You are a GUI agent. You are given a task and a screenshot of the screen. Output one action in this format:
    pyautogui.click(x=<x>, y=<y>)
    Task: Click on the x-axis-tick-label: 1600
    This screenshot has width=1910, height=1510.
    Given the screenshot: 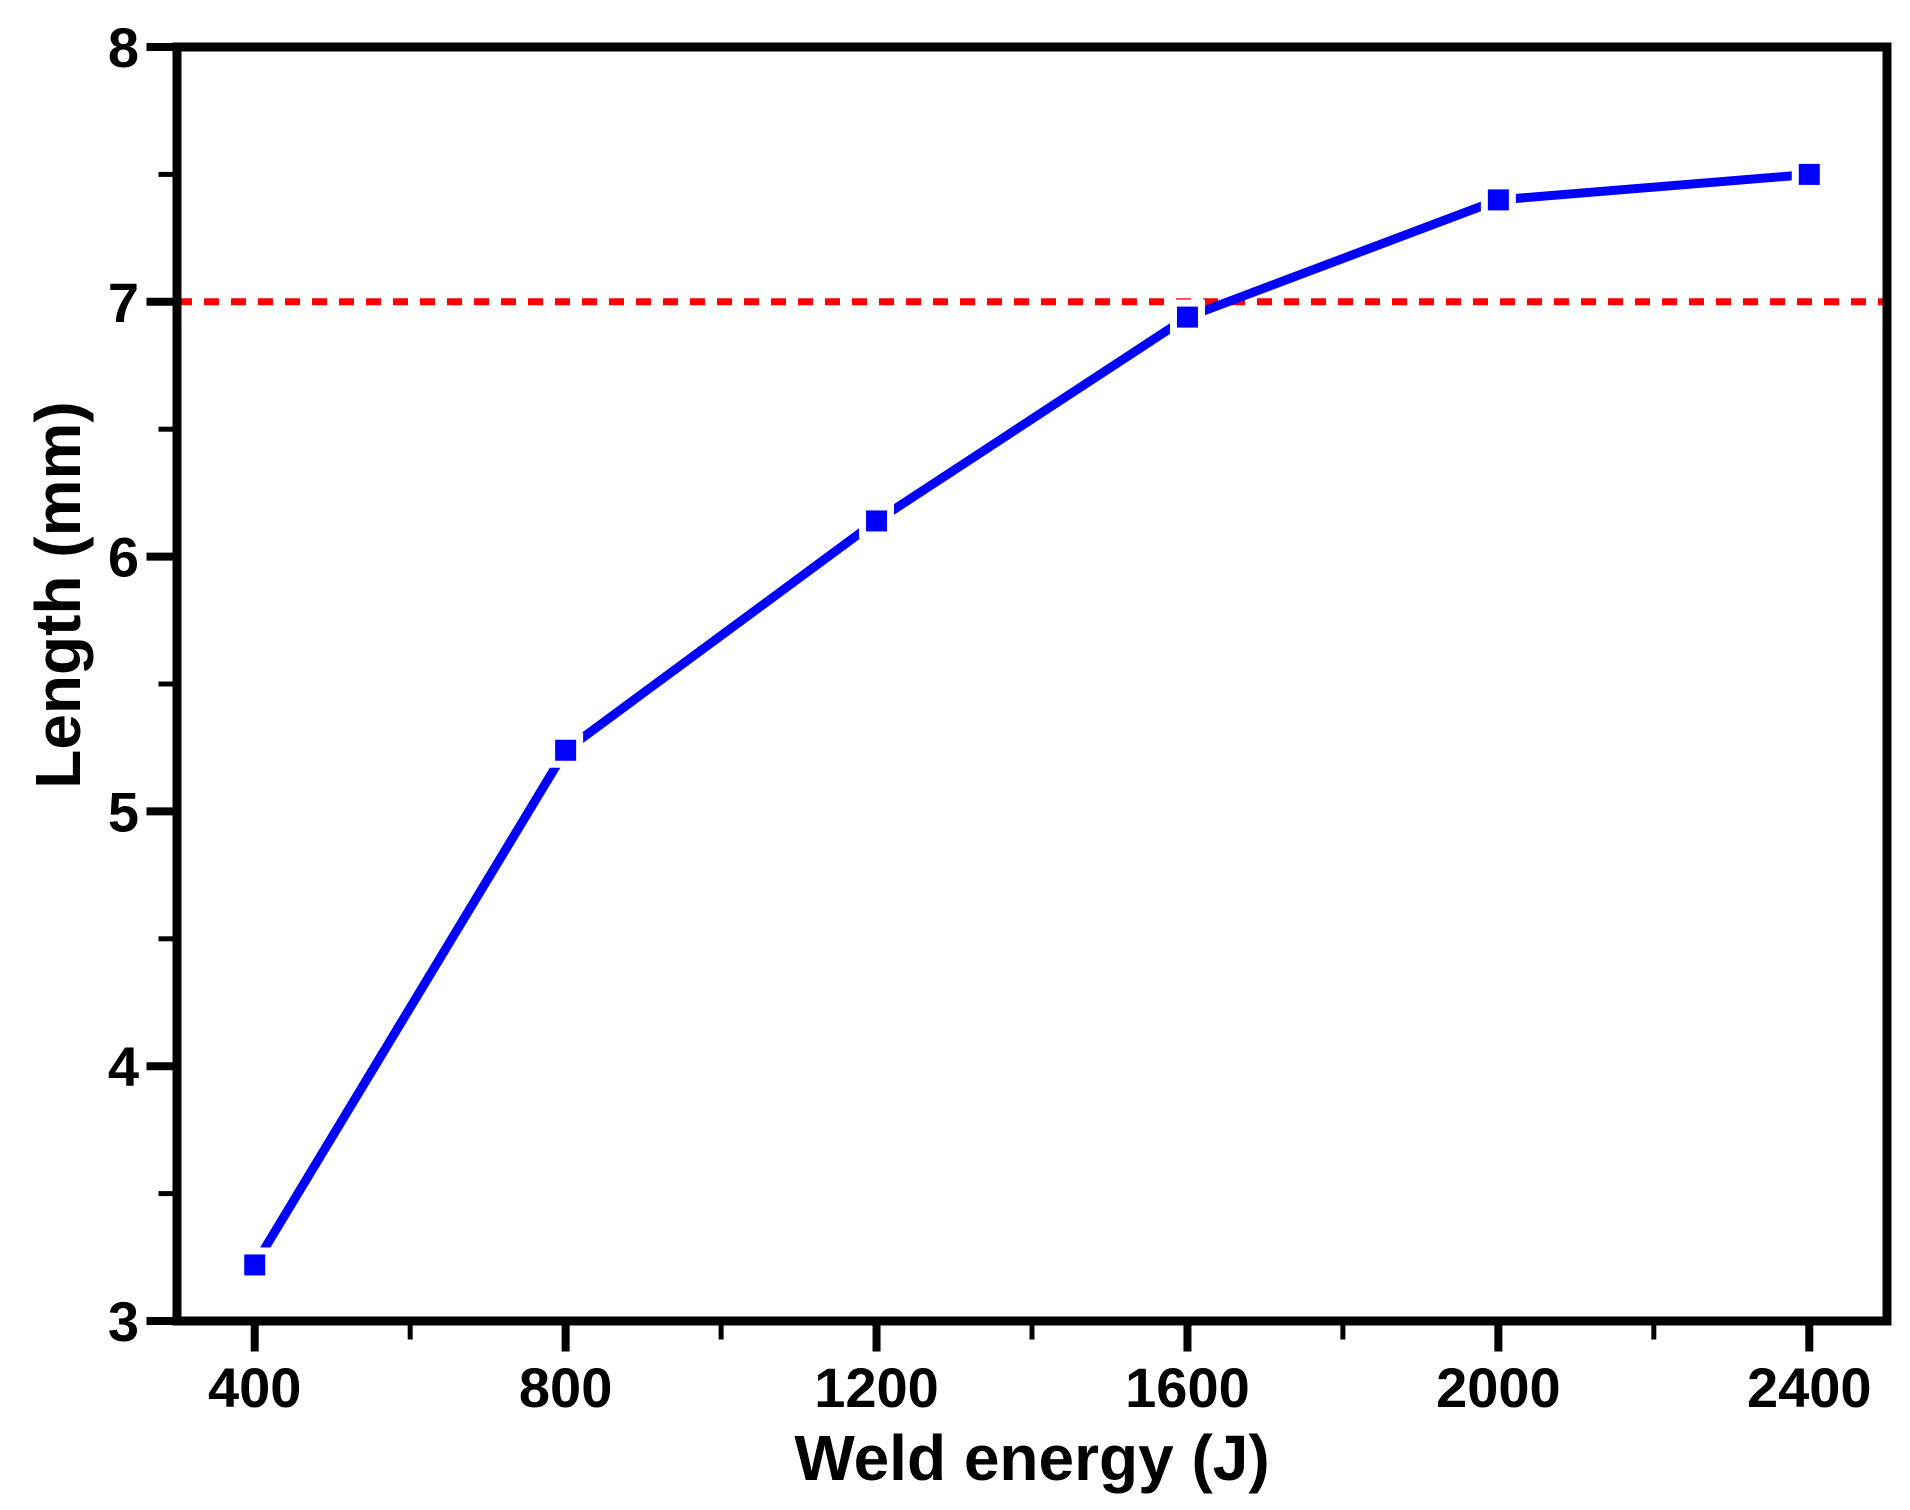 What is the action you would take?
    pyautogui.click(x=1187, y=1387)
    